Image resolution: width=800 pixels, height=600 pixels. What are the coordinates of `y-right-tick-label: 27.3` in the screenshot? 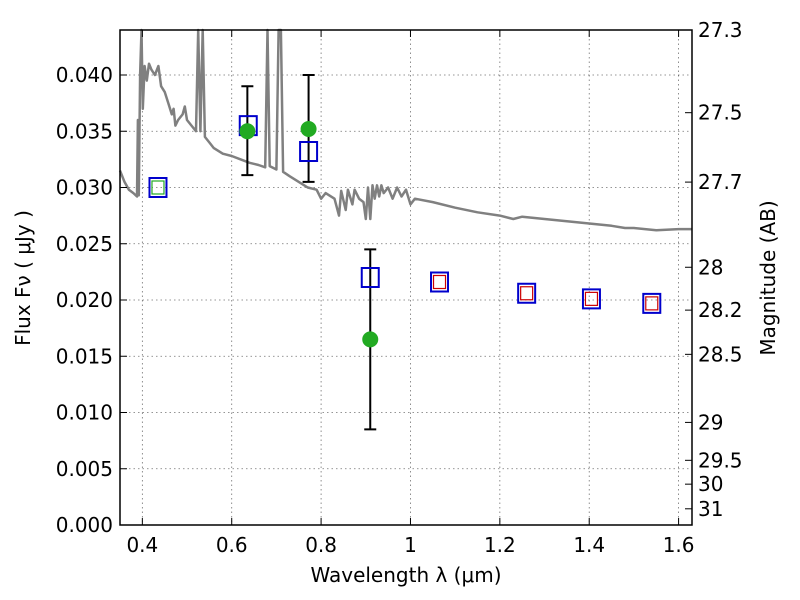 It's located at (720, 30).